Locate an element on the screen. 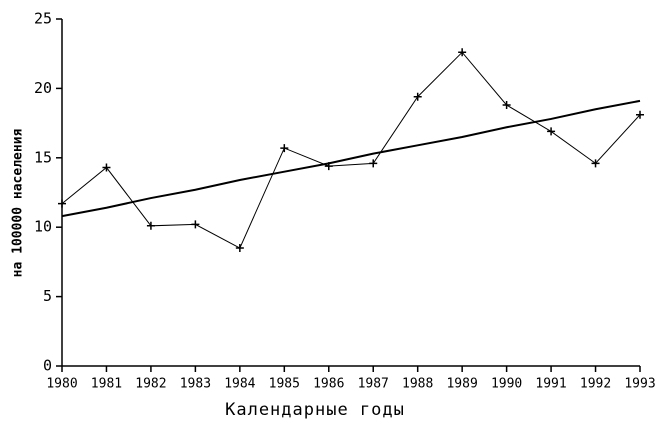  x-tick-label: 1990 is located at coordinates (506, 384).